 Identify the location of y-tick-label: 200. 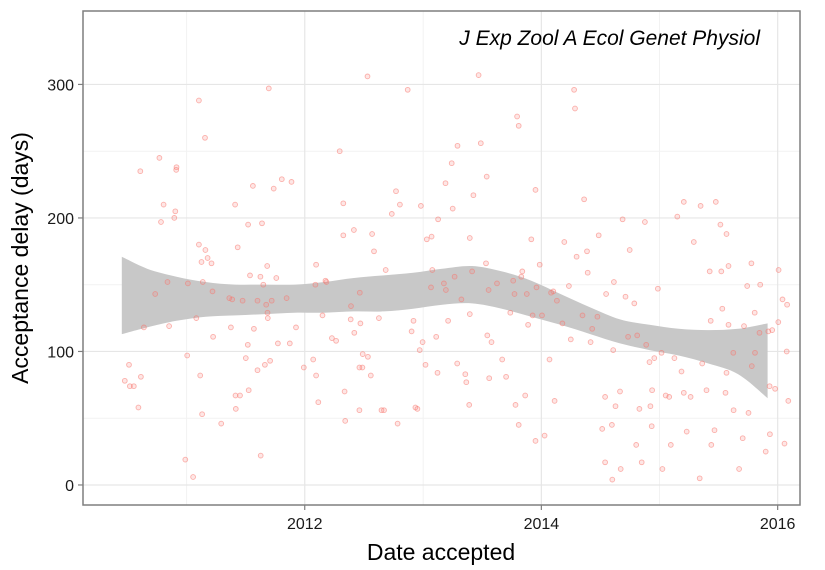
(60, 219).